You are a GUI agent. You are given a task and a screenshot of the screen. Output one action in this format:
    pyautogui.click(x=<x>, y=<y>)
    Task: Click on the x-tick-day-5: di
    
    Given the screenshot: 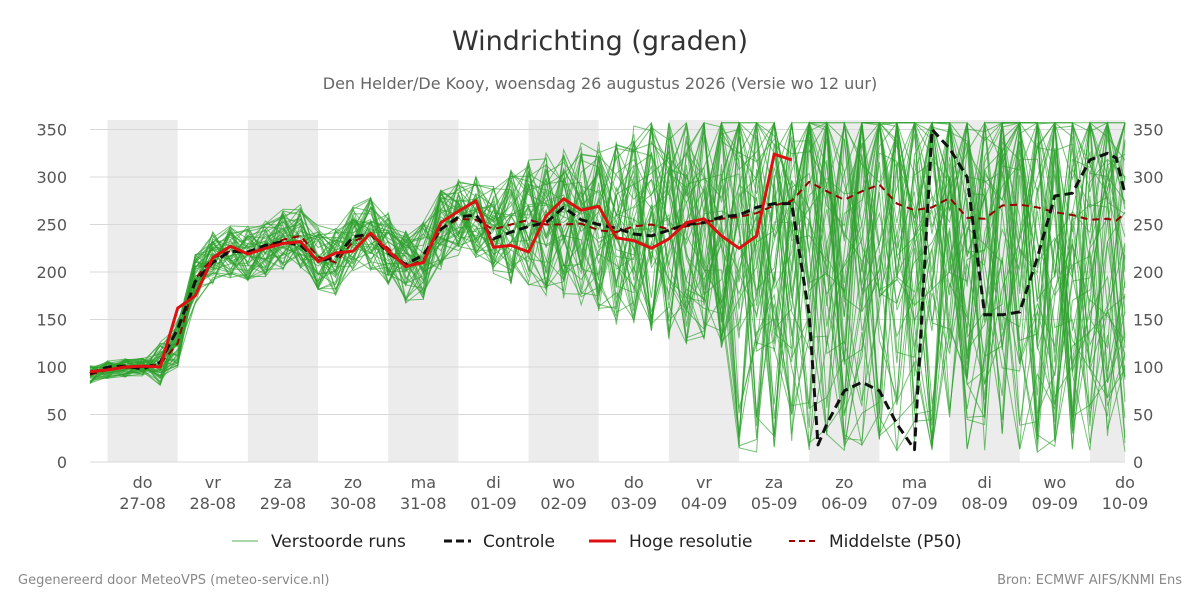 What is the action you would take?
    pyautogui.click(x=493, y=482)
    